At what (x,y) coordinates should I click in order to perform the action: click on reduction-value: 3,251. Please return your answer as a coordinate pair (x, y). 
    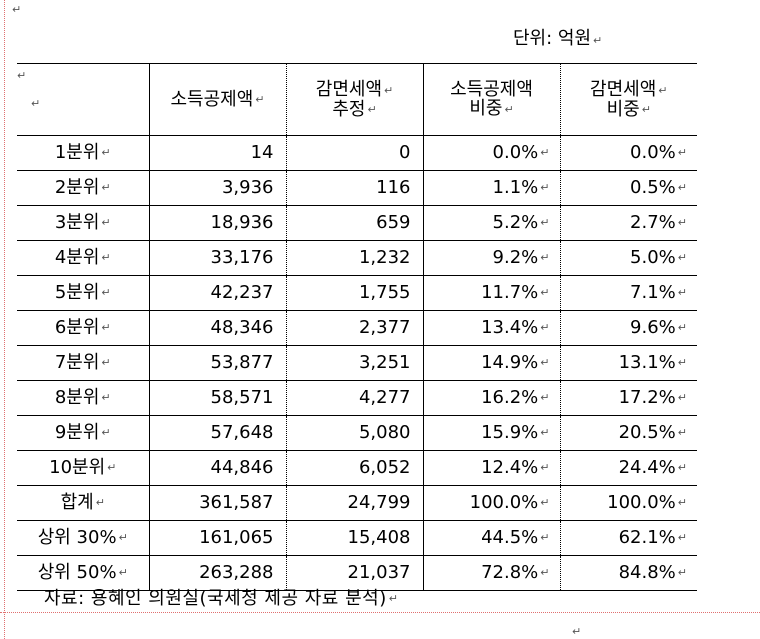
    Looking at the image, I should click on (384, 362).